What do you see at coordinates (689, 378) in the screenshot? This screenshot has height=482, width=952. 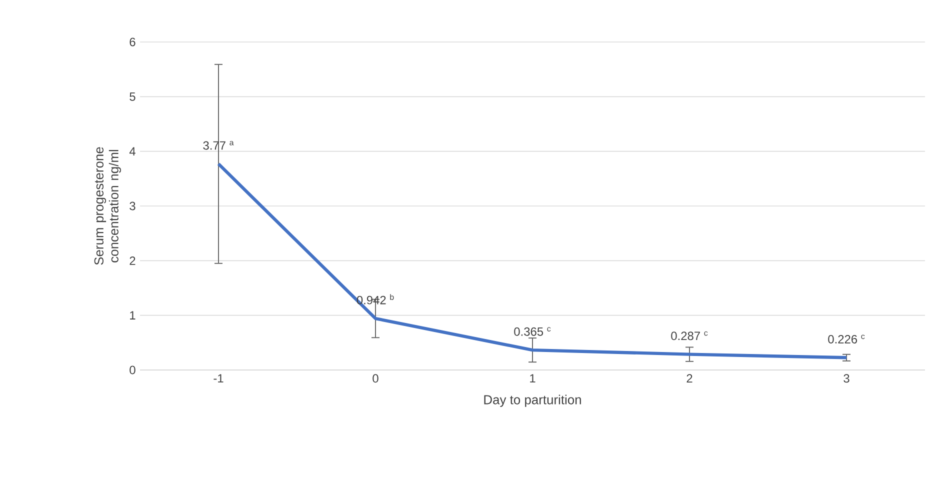 I see `x-tick-label: 2` at bounding box center [689, 378].